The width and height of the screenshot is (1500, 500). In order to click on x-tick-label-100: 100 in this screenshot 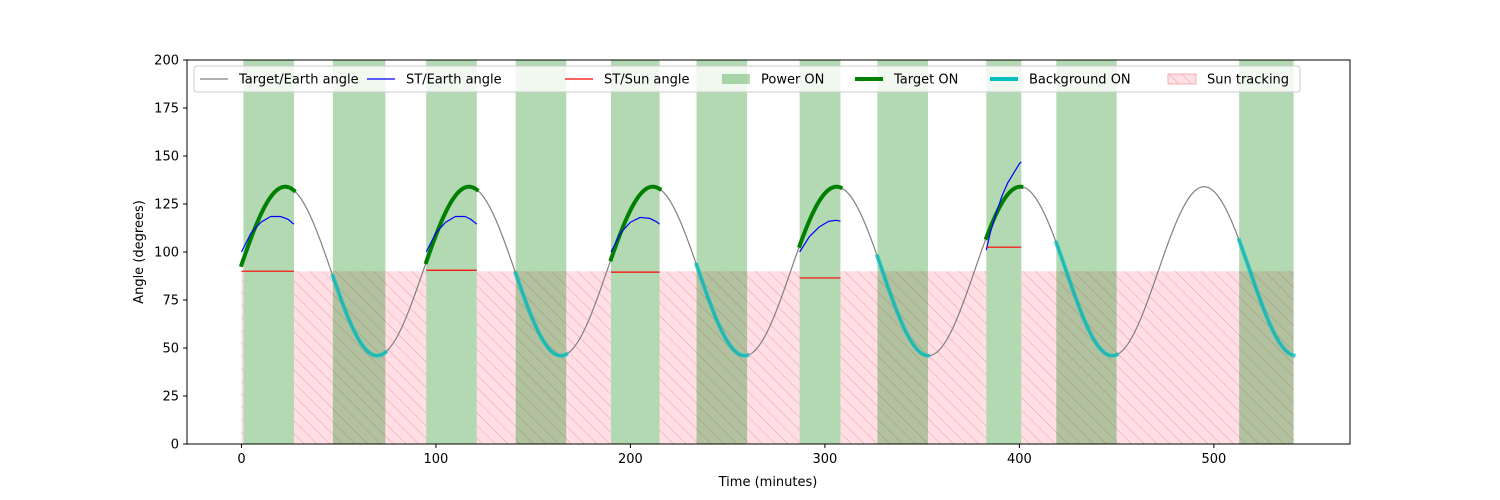, I will do `click(436, 459)`.